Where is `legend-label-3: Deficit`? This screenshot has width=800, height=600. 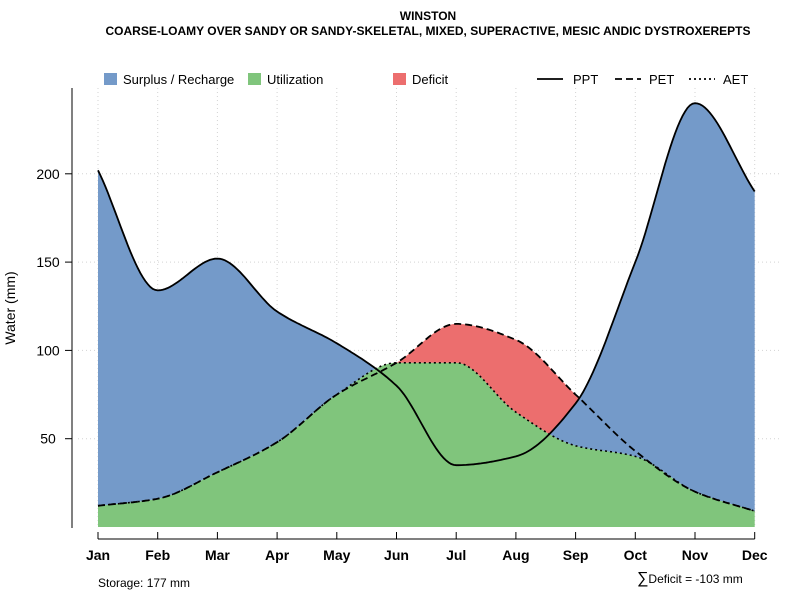
legend-label-3: Deficit is located at coordinates (430, 79).